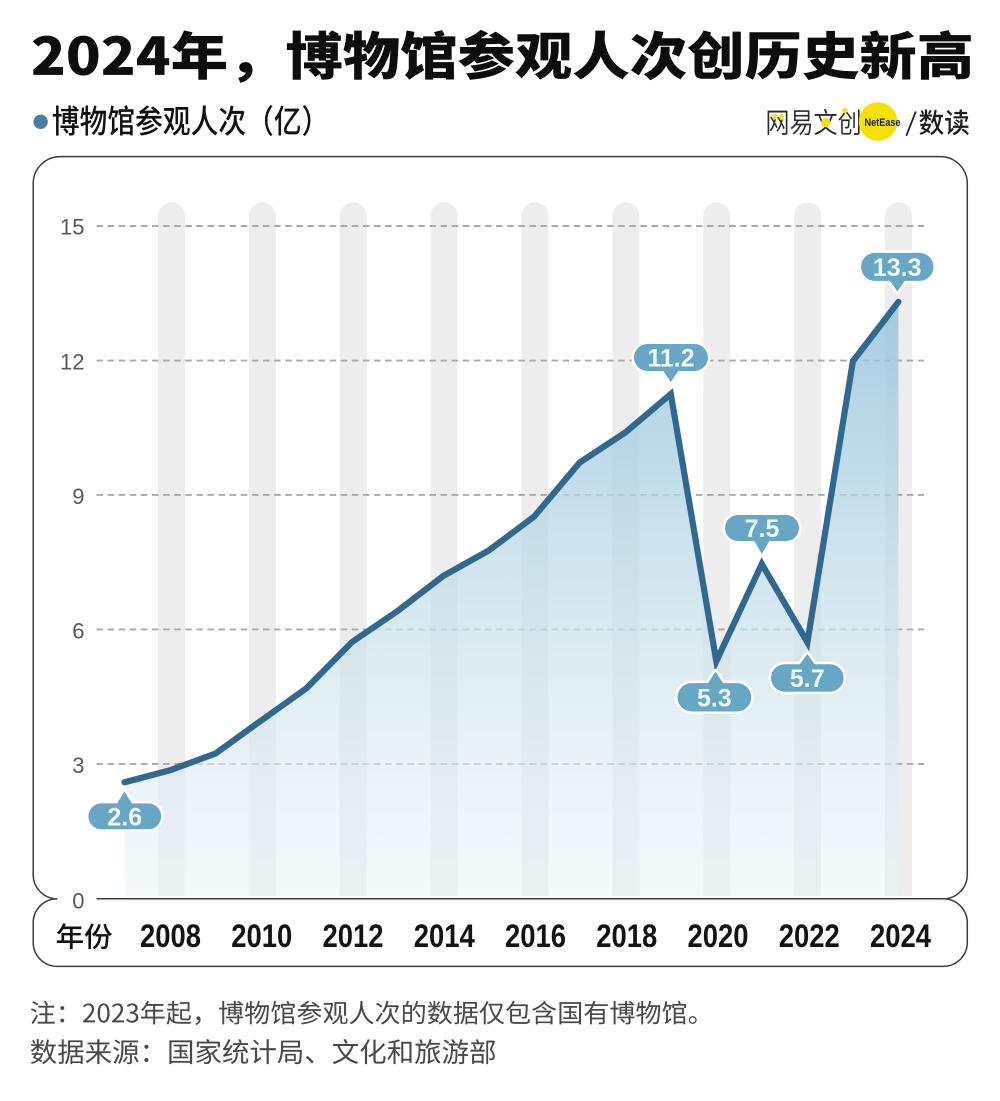 This screenshot has height=1101, width=1000. What do you see at coordinates (72, 362) in the screenshot?
I see `svg-text: 12` at bounding box center [72, 362].